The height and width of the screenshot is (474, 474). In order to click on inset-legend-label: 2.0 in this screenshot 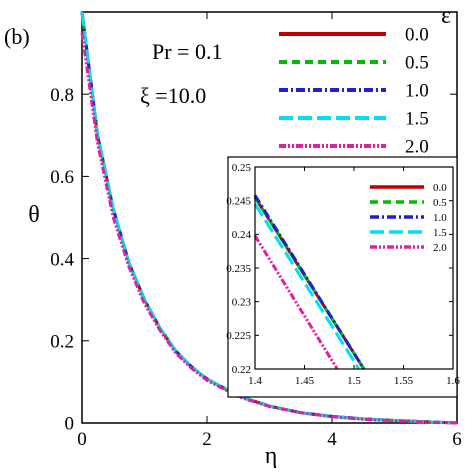, I will do `click(440, 248)`.